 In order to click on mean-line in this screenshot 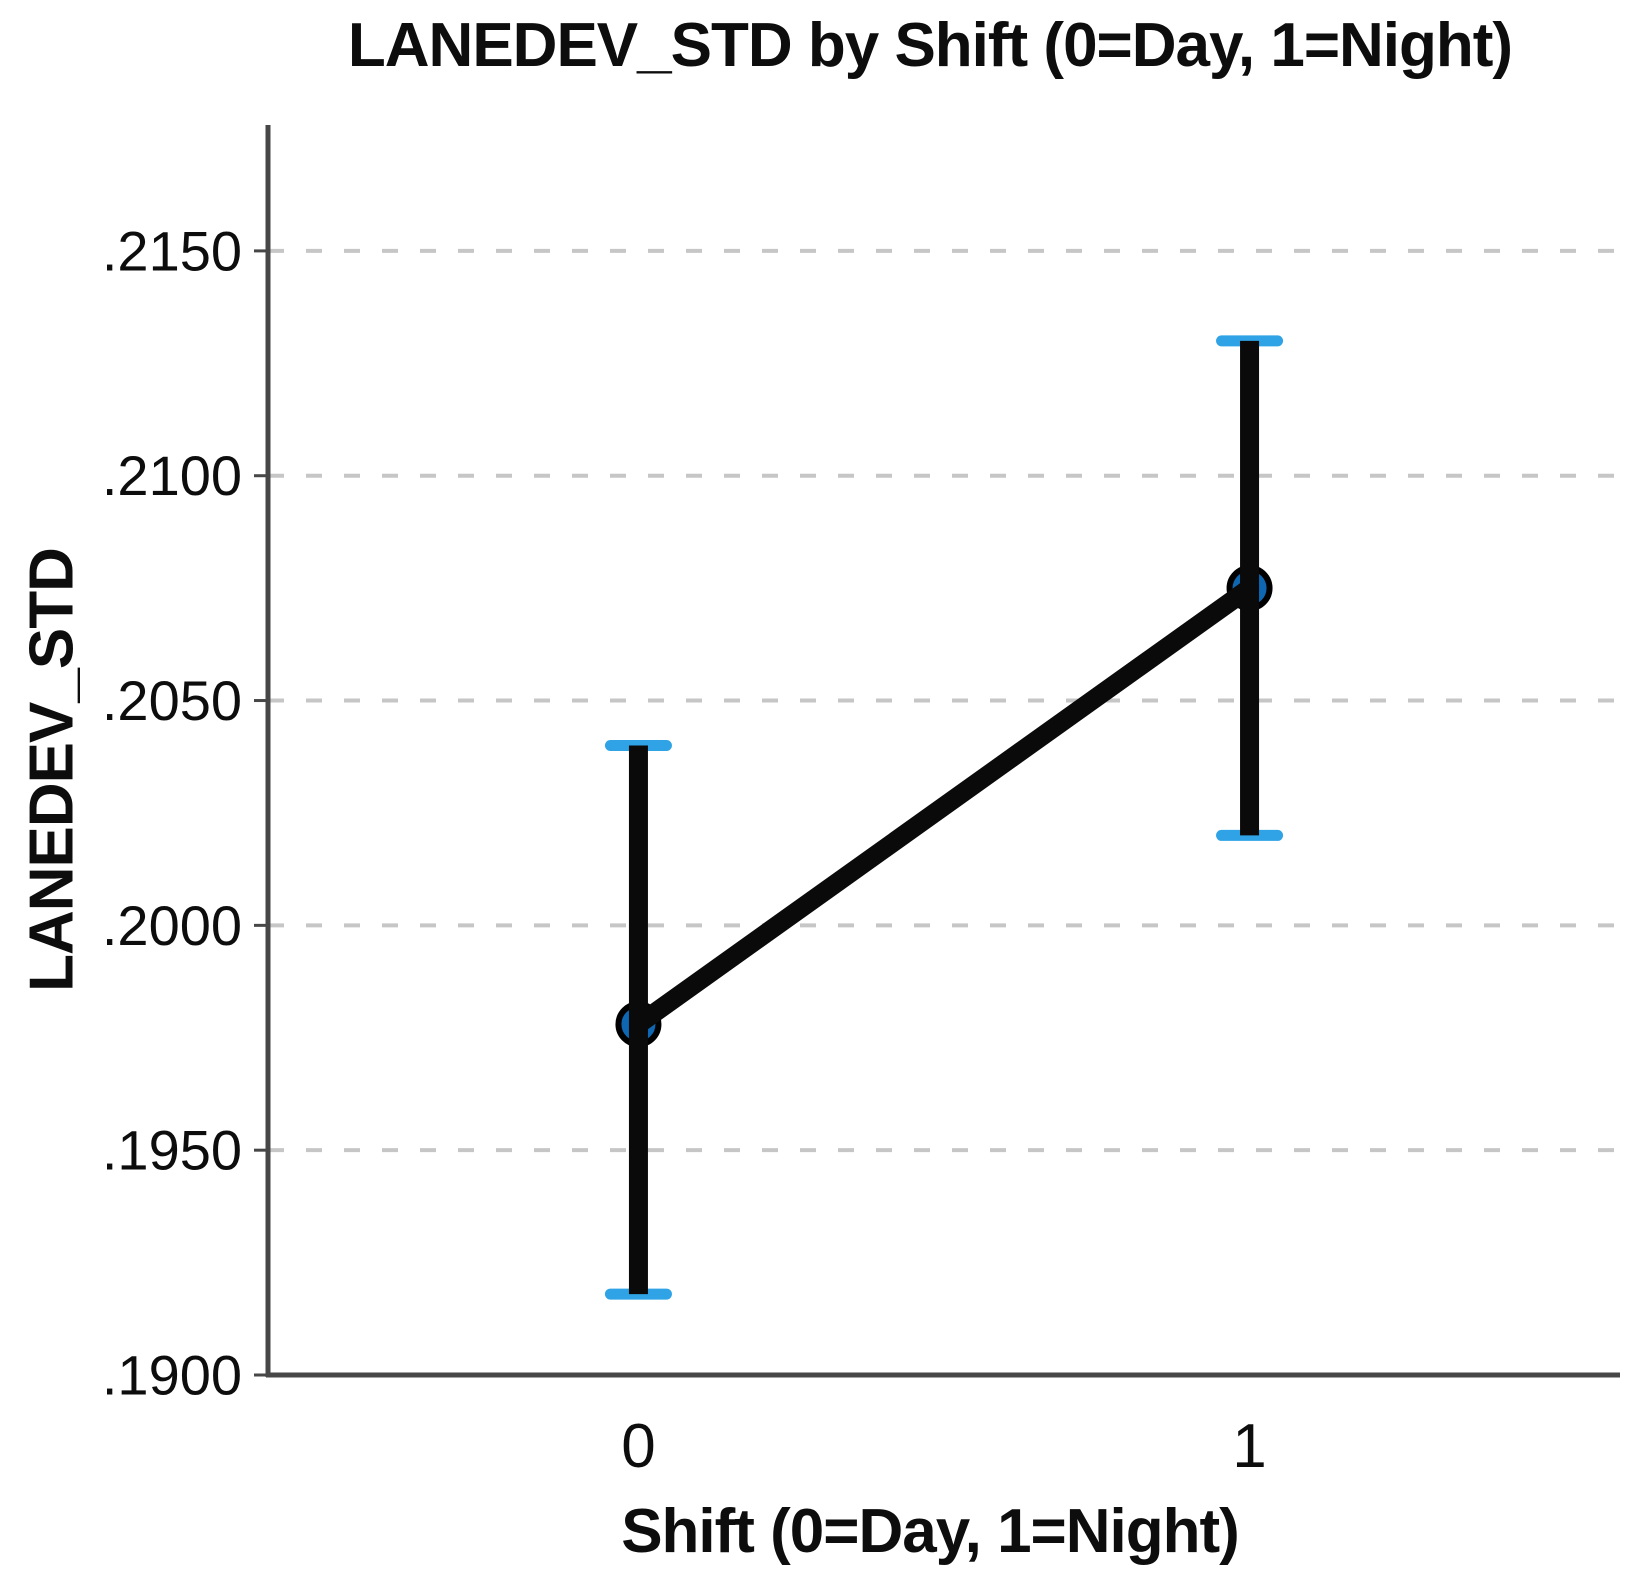, I will do `click(944, 806)`.